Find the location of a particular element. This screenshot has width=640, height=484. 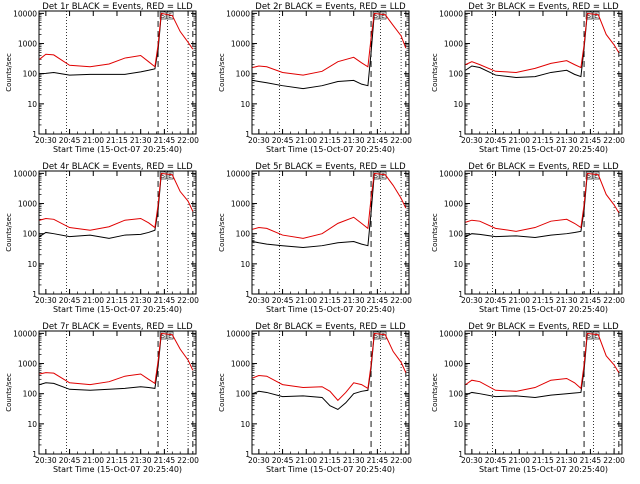

panel-title: Det 5r BLACK = Events, RED = LLD is located at coordinates (330, 167).